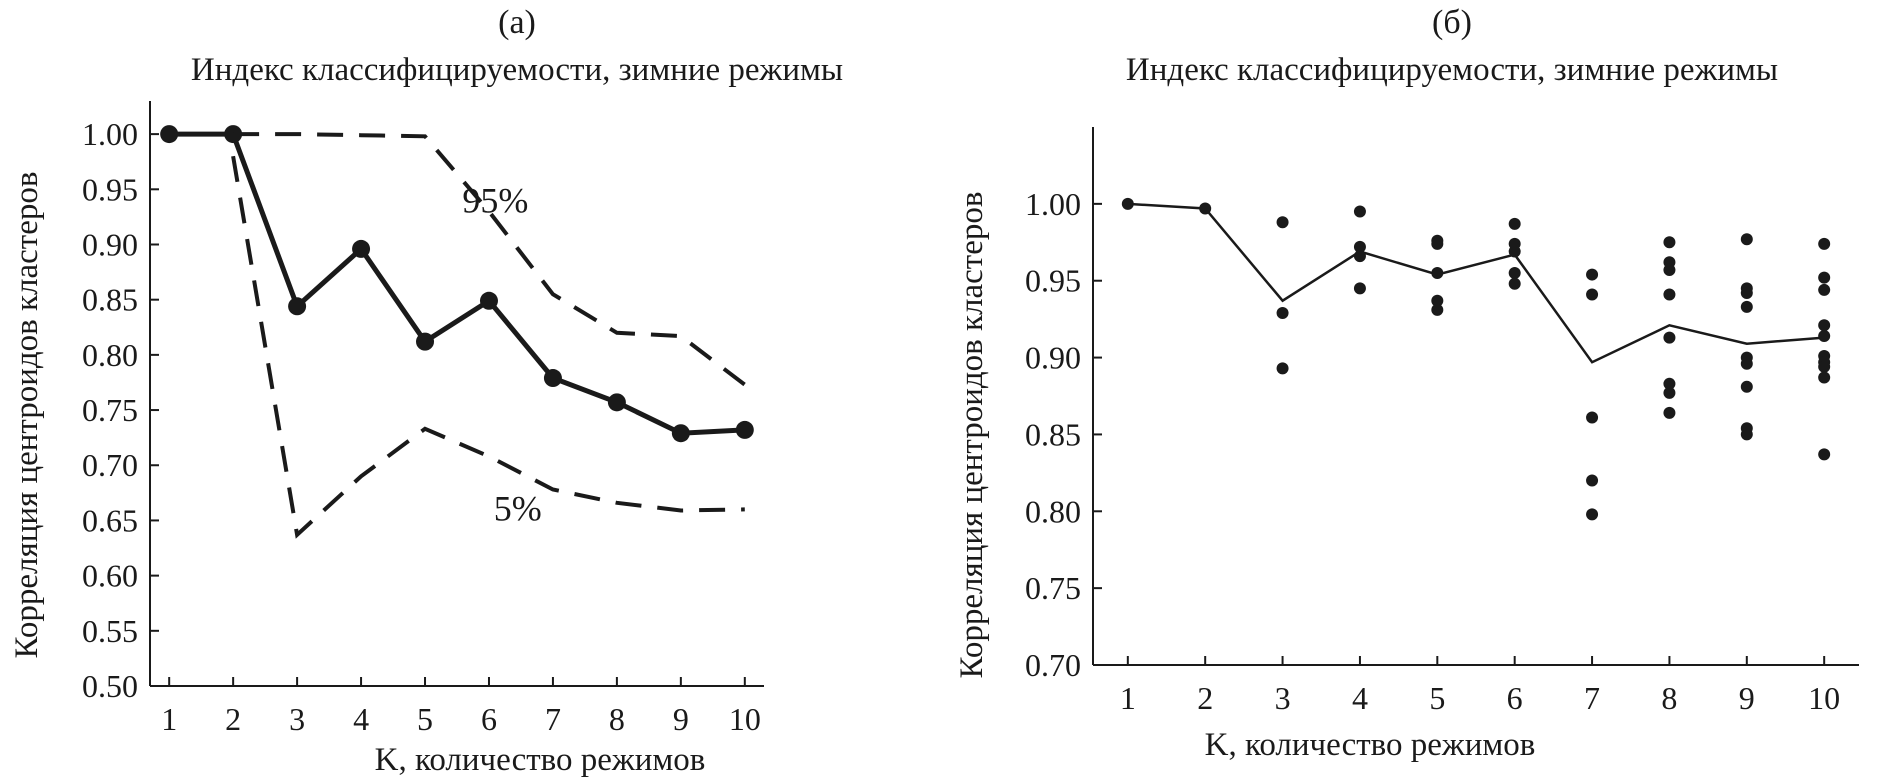 The height and width of the screenshot is (781, 1894). Describe the element at coordinates (681, 719) in the screenshot. I see `panel-a-x-tick-label: 9` at that location.